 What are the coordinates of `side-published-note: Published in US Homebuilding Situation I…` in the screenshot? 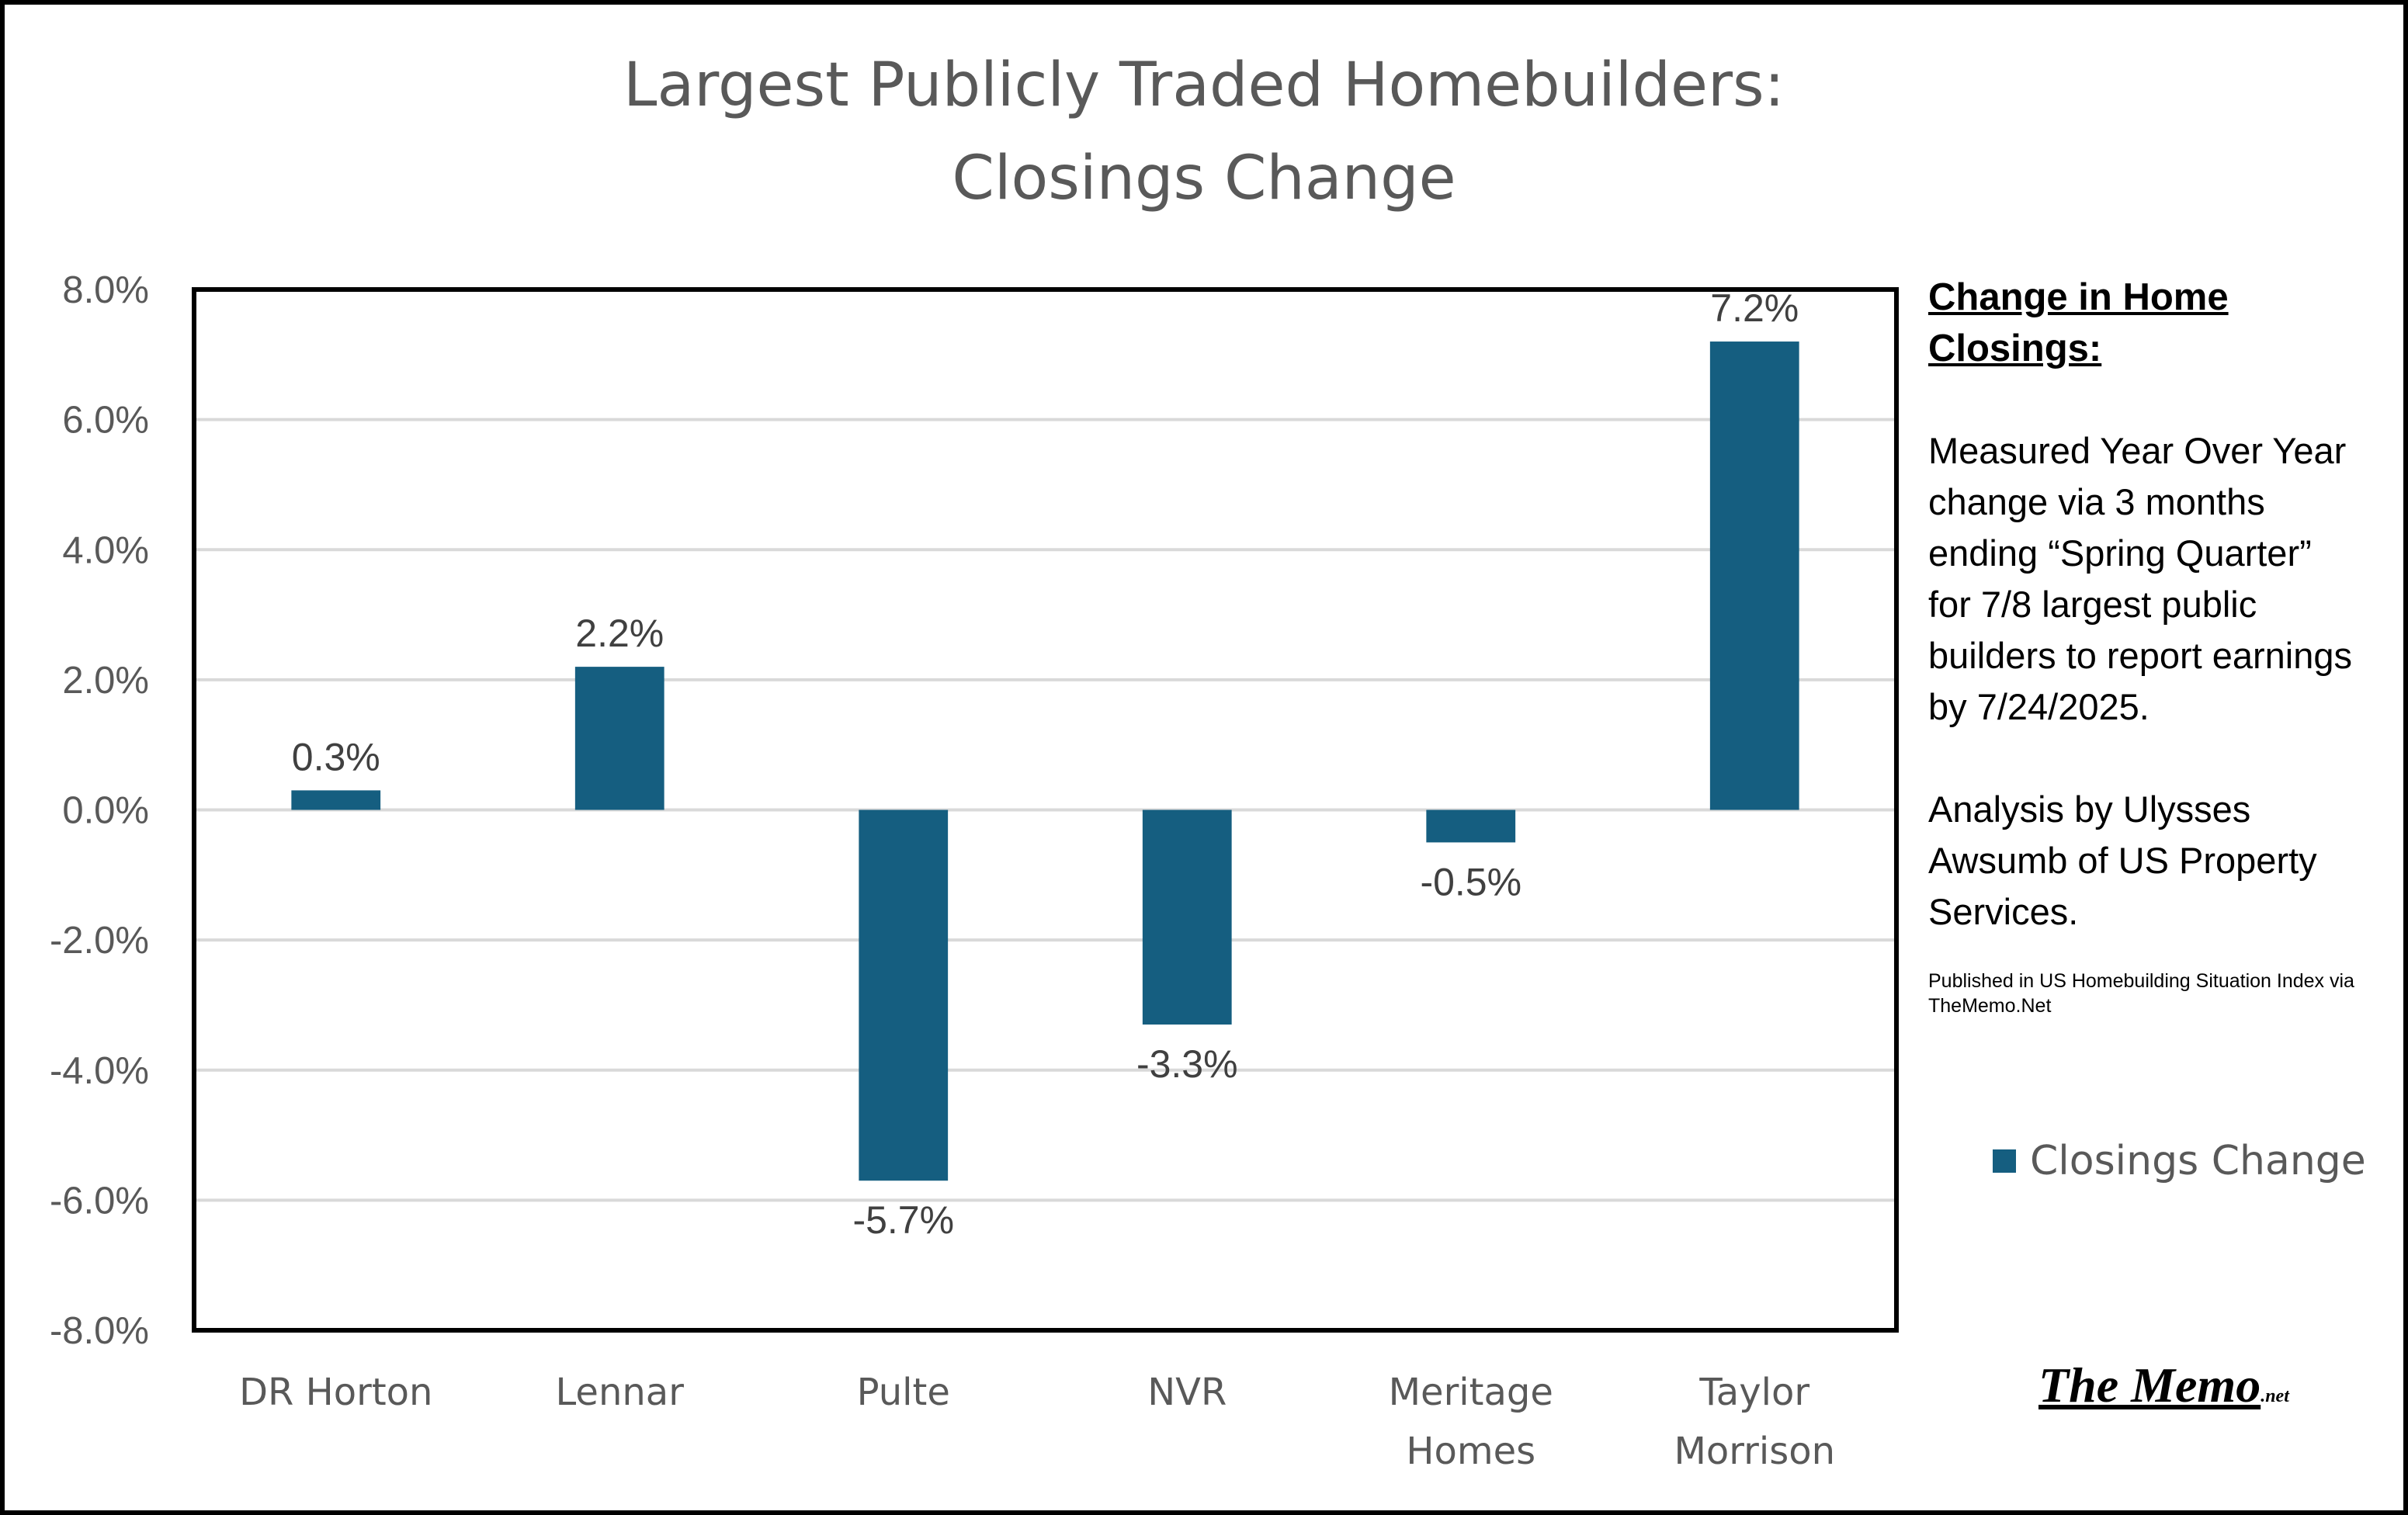 It's located at (2141, 993).